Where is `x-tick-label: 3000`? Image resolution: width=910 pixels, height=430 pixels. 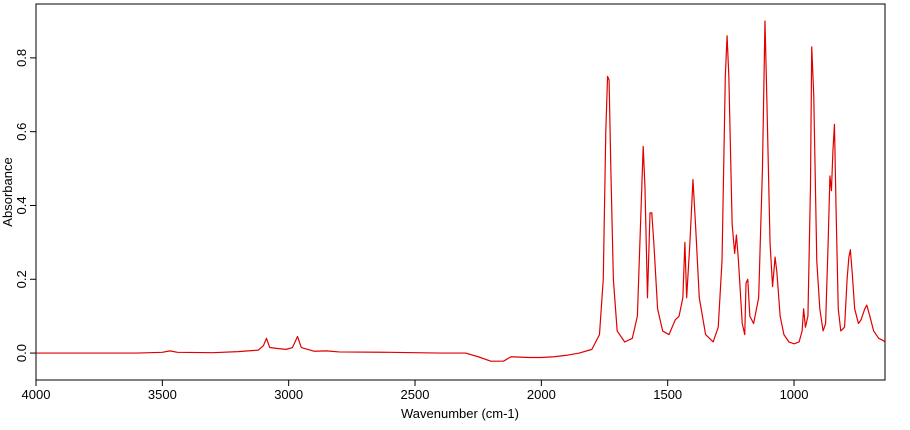 x-tick-label: 3000 is located at coordinates (288, 394).